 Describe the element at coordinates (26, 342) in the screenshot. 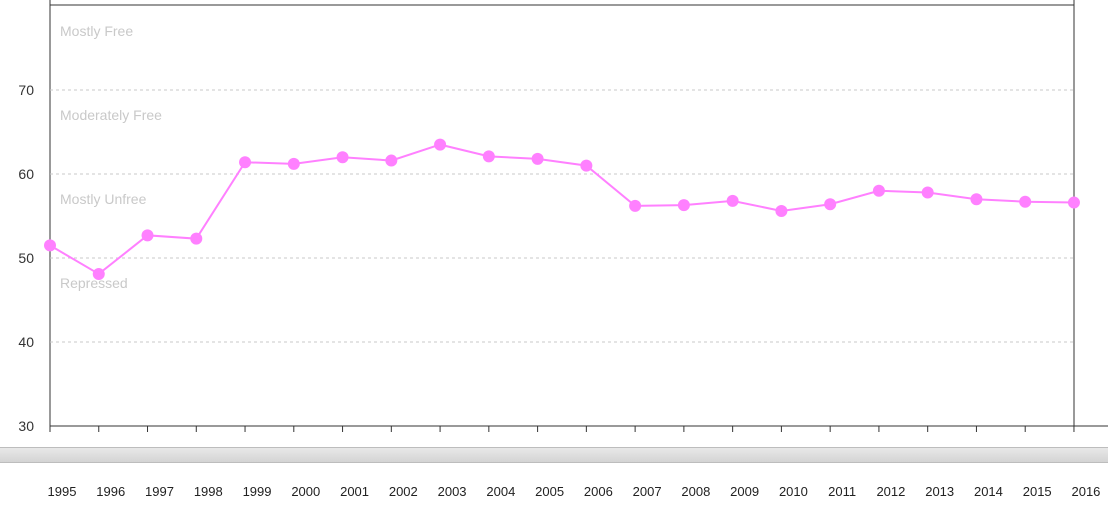

I see `y-tick-label: 40` at that location.